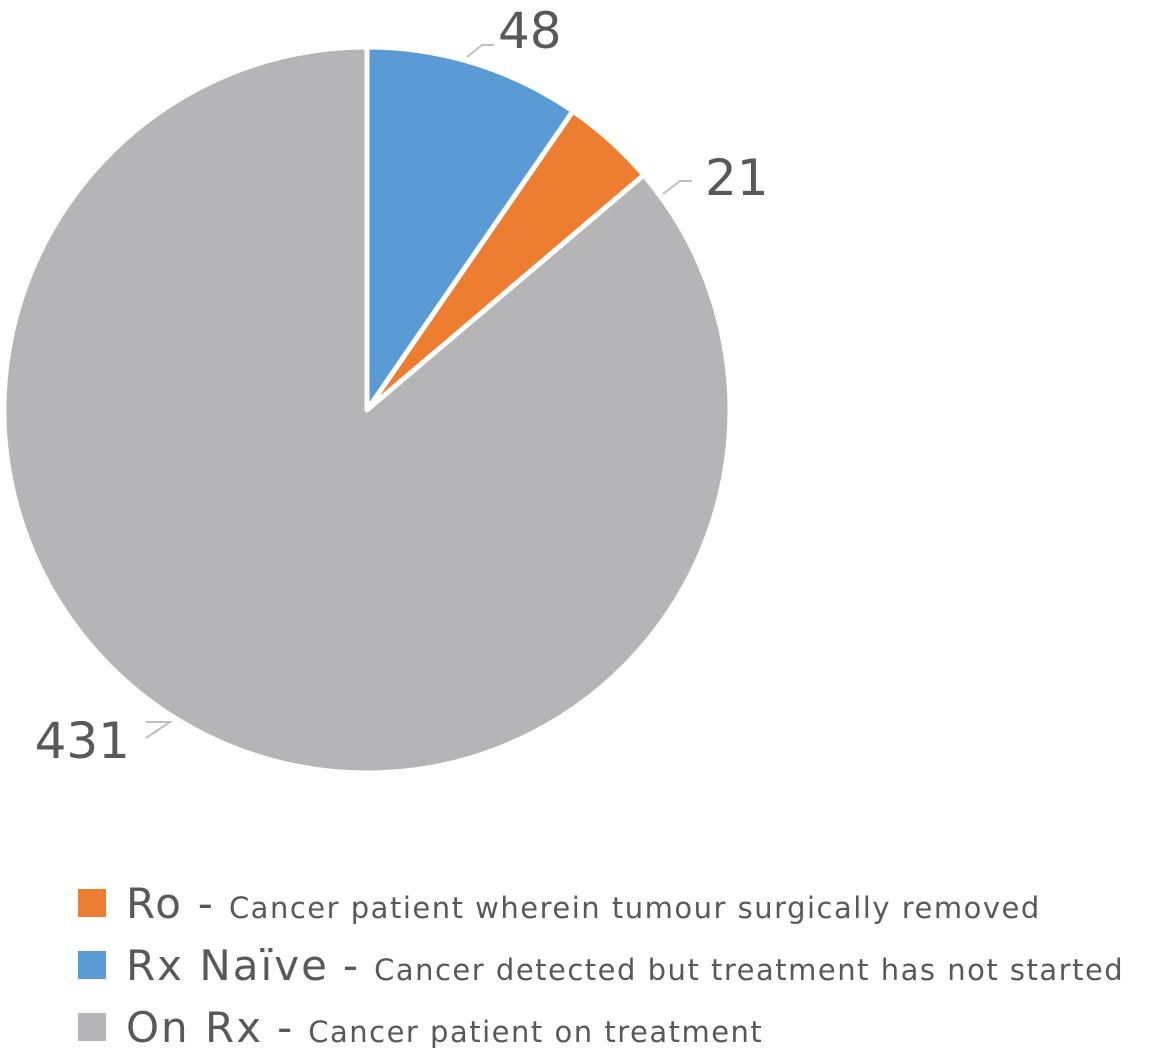 The width and height of the screenshot is (1161, 1050). What do you see at coordinates (227, 965) in the screenshot?
I see `legend-name: Rx Naïve` at bounding box center [227, 965].